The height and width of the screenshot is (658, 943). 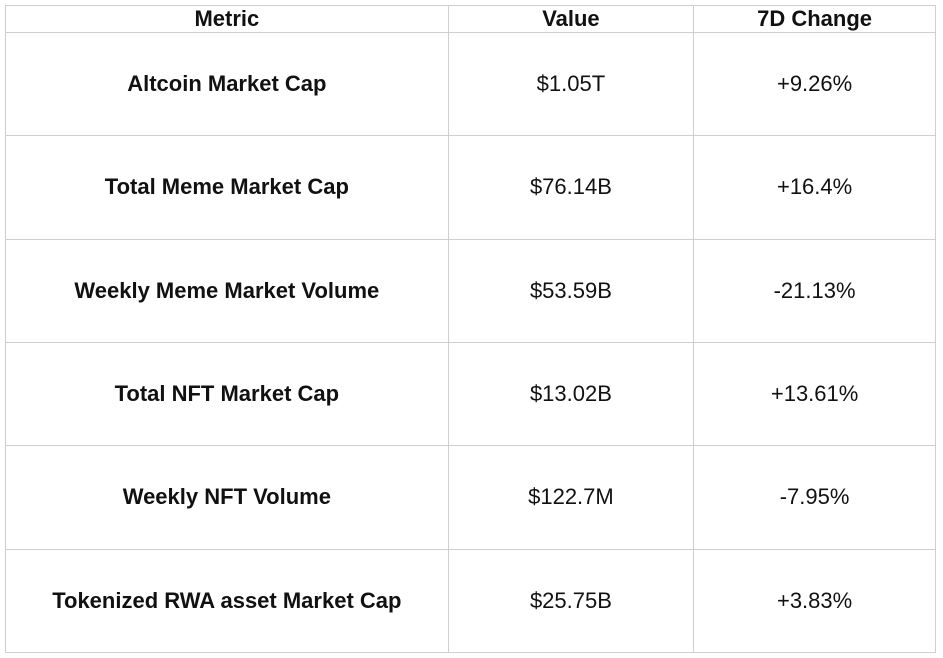 What do you see at coordinates (227, 290) in the screenshot?
I see `metric-name-cell: Weekly Meme Market Volume` at bounding box center [227, 290].